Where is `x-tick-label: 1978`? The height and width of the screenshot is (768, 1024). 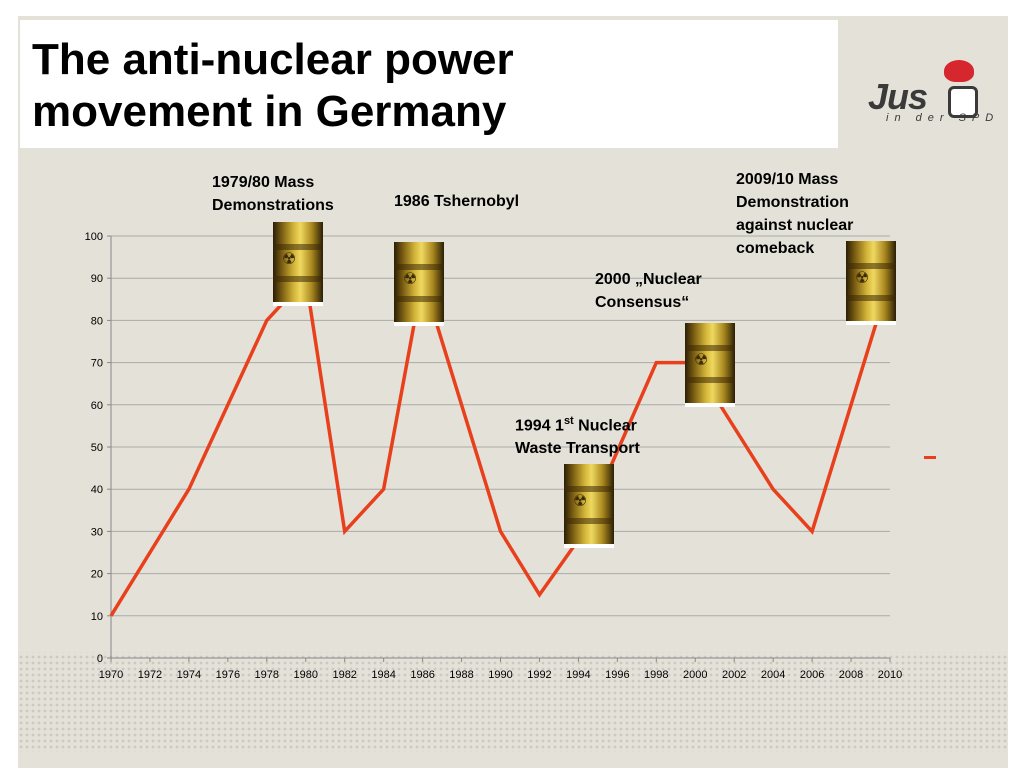 x-tick-label: 1978 is located at coordinates (267, 675).